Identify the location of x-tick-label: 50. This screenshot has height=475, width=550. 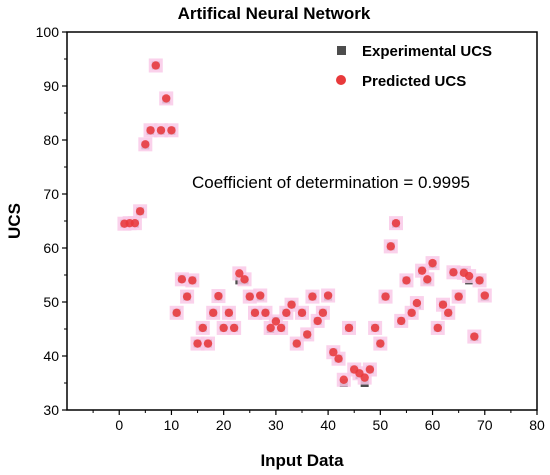
(381, 425).